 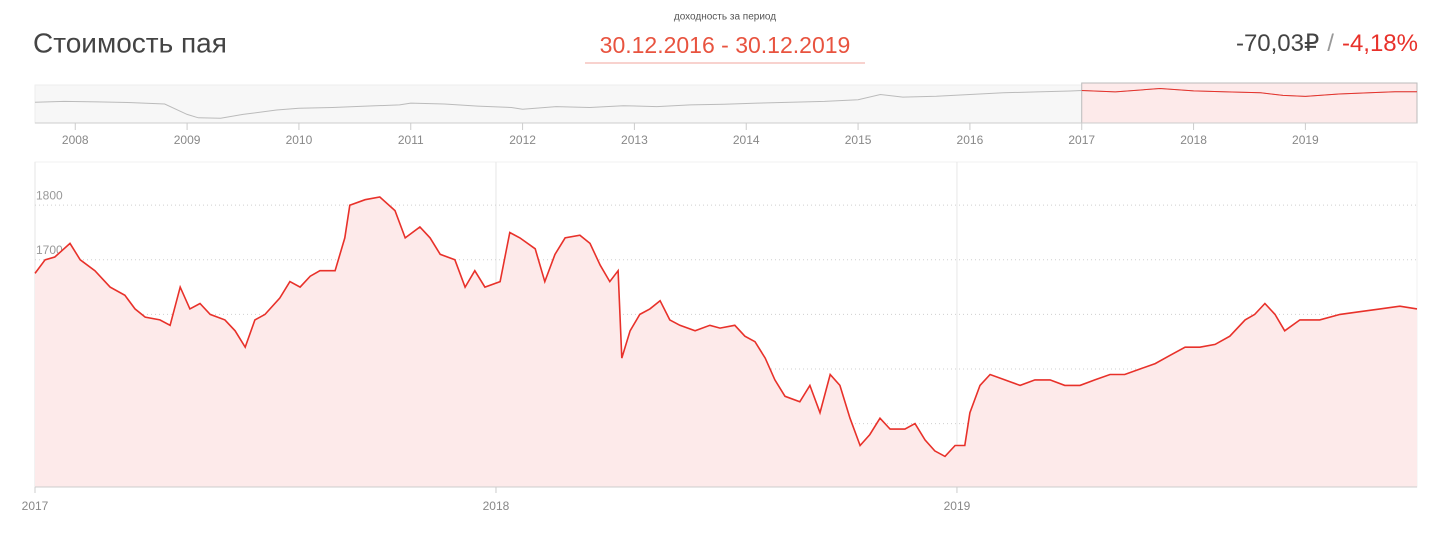 I want to click on selection, so click(x=1249, y=103).